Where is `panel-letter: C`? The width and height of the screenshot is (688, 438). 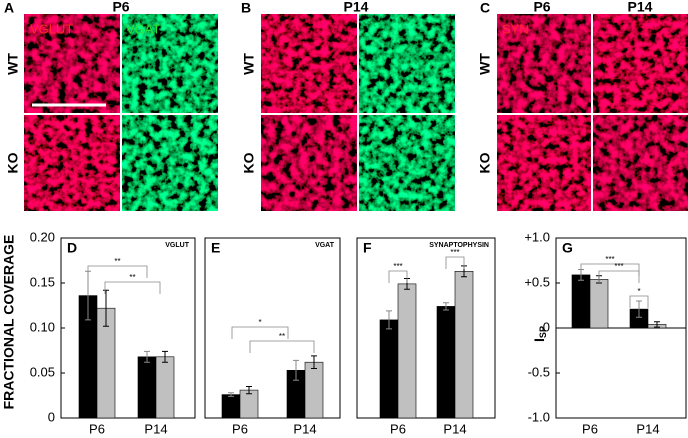
panel-letter: C is located at coordinates (485, 8).